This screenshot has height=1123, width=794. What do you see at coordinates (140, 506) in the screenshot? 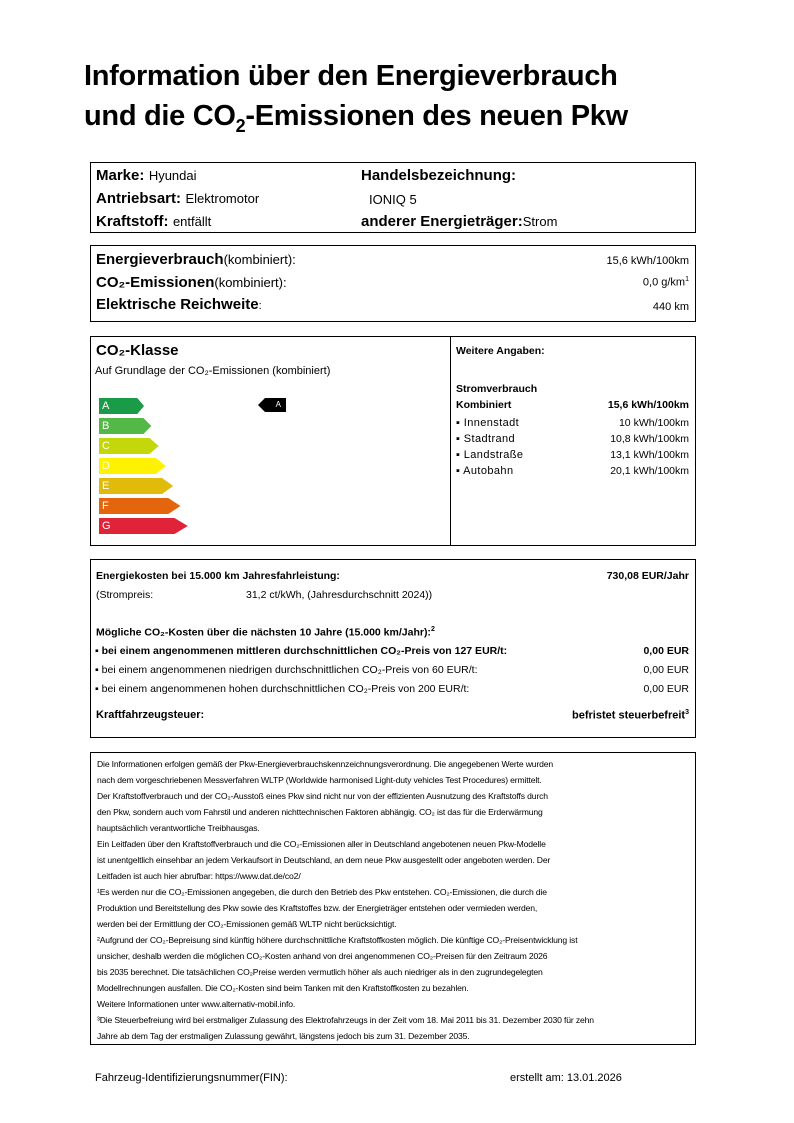
I see `class-arrow-f: F` at bounding box center [140, 506].